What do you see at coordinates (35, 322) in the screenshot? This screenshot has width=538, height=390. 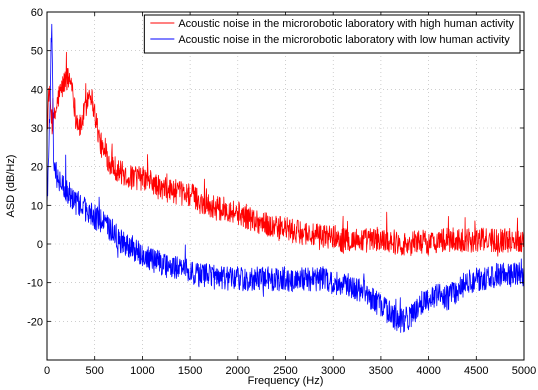 I see `y-tick-label: -20` at bounding box center [35, 322].